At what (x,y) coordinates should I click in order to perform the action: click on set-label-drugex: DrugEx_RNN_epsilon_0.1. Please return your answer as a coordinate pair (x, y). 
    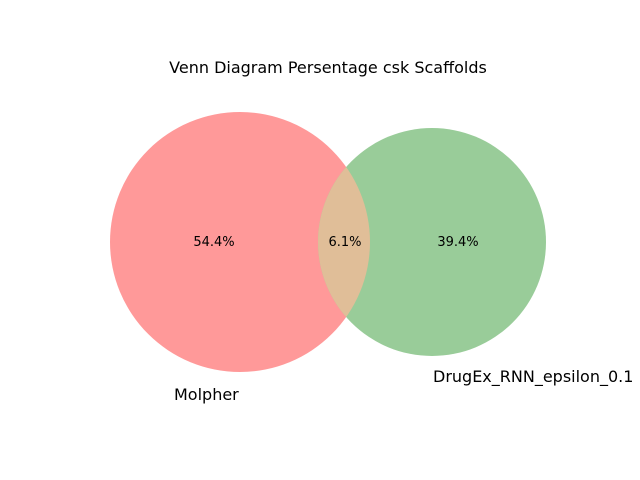
    Looking at the image, I should click on (533, 377).